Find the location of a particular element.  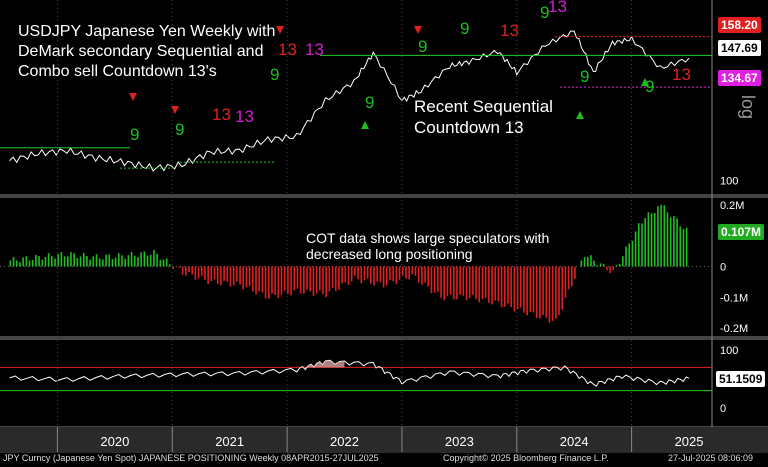

x-tick-label: 2023 is located at coordinates (459, 441).